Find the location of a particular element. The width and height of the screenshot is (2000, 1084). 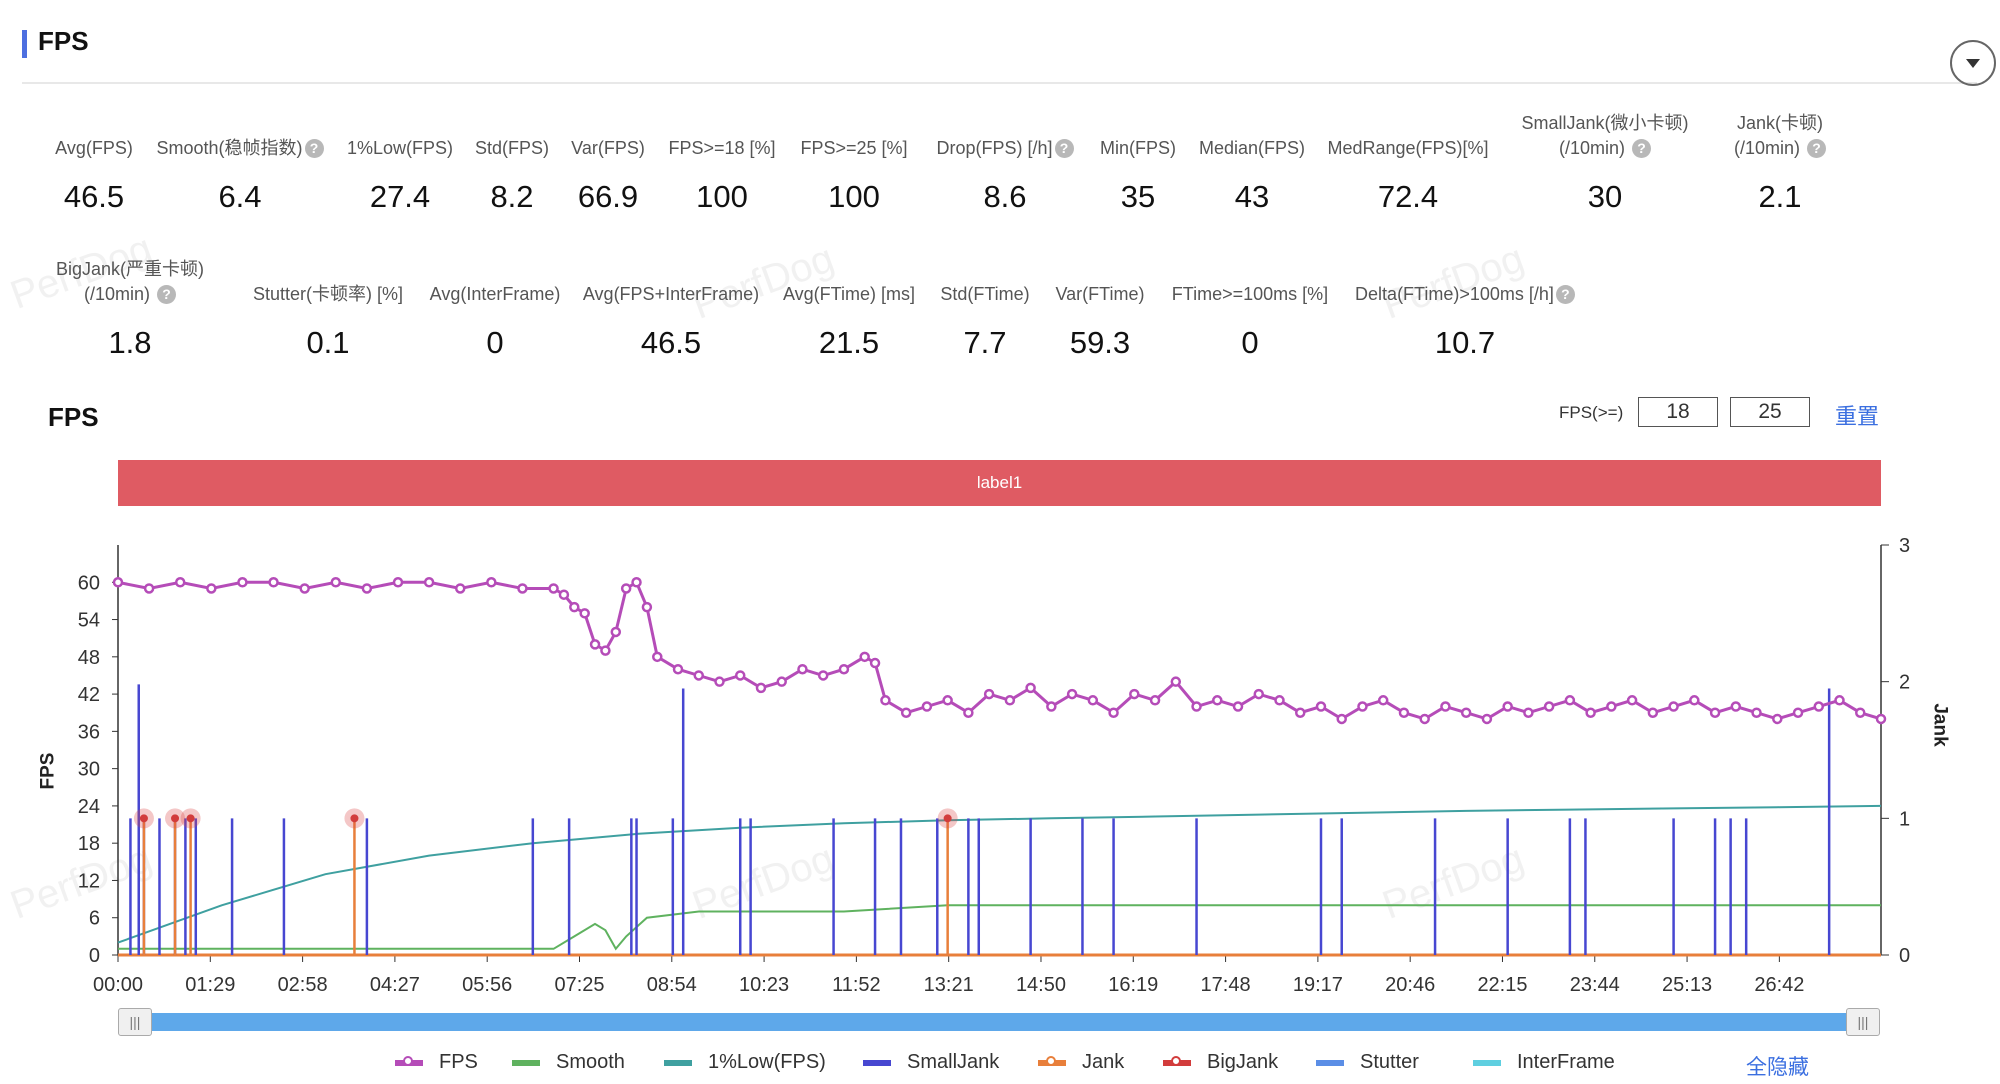

label-band: label1 is located at coordinates (999, 483).